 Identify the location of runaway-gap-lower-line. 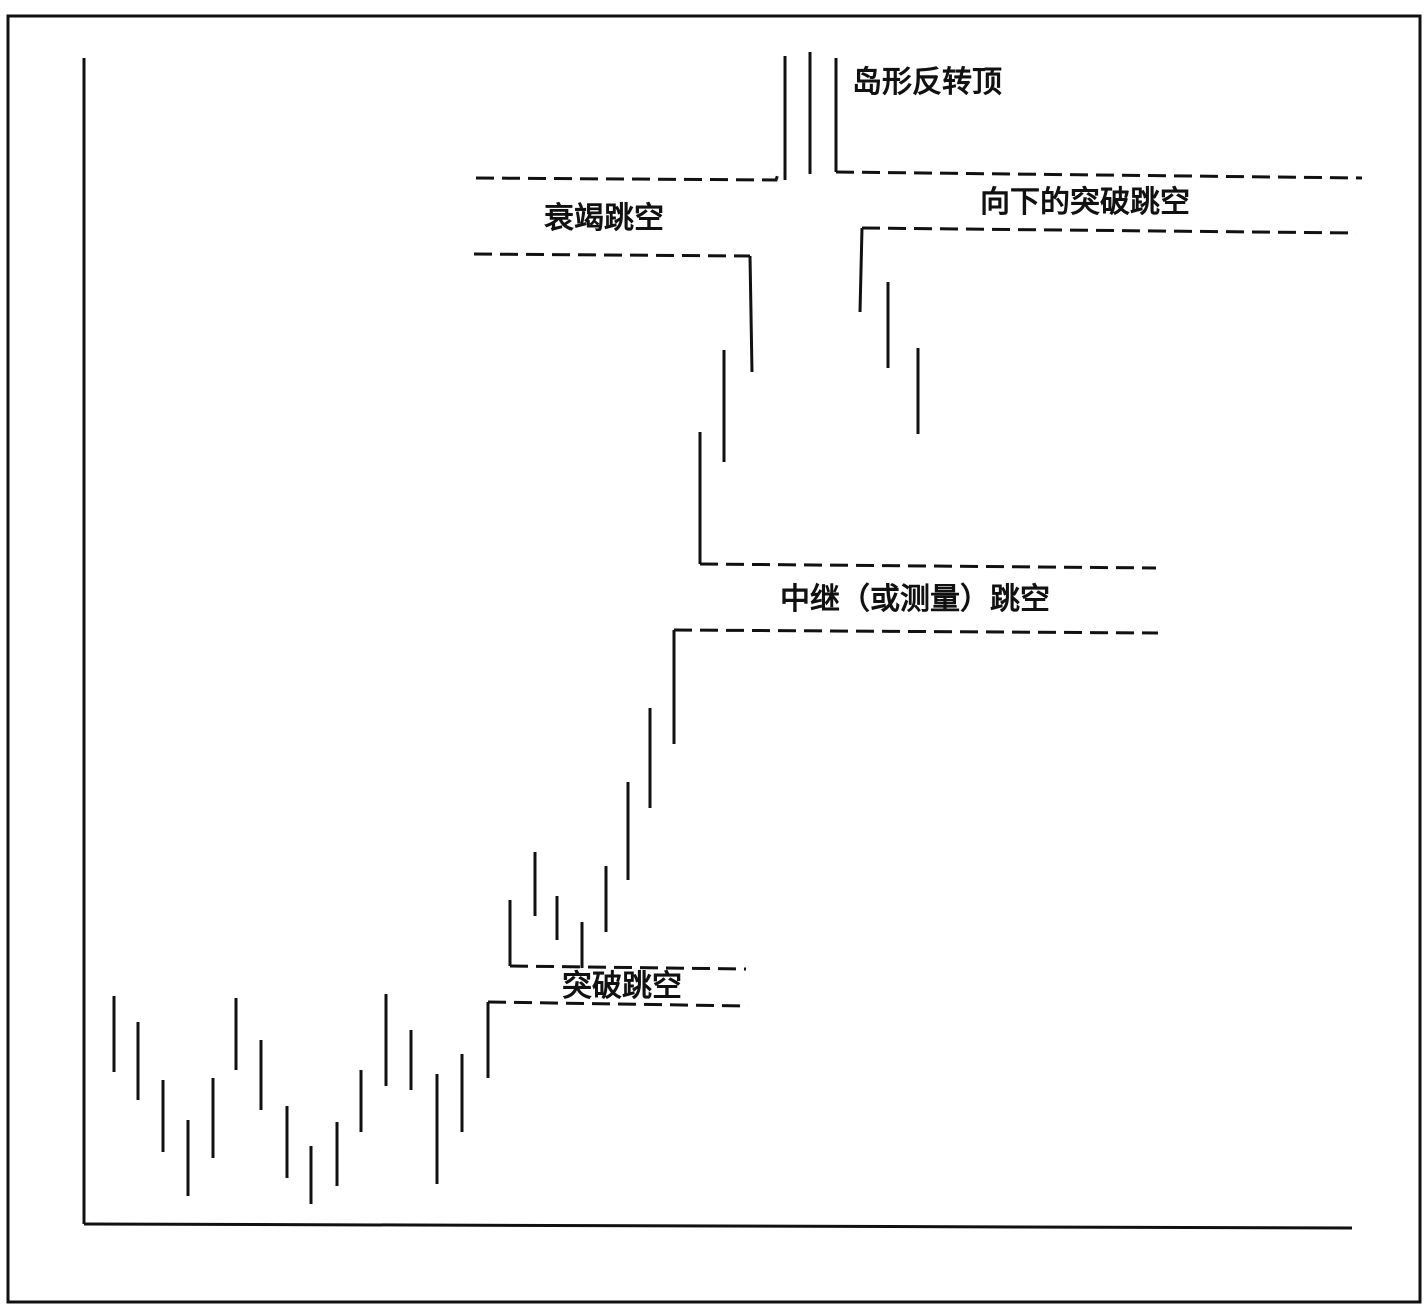
(928, 566).